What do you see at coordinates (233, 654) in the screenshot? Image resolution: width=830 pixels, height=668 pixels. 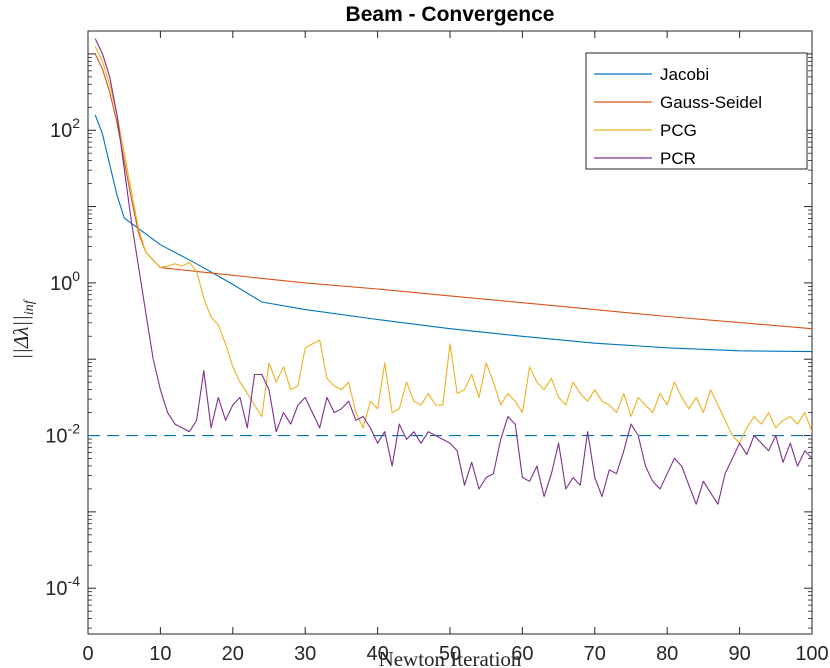 I see `x-tick-label-2: 20` at bounding box center [233, 654].